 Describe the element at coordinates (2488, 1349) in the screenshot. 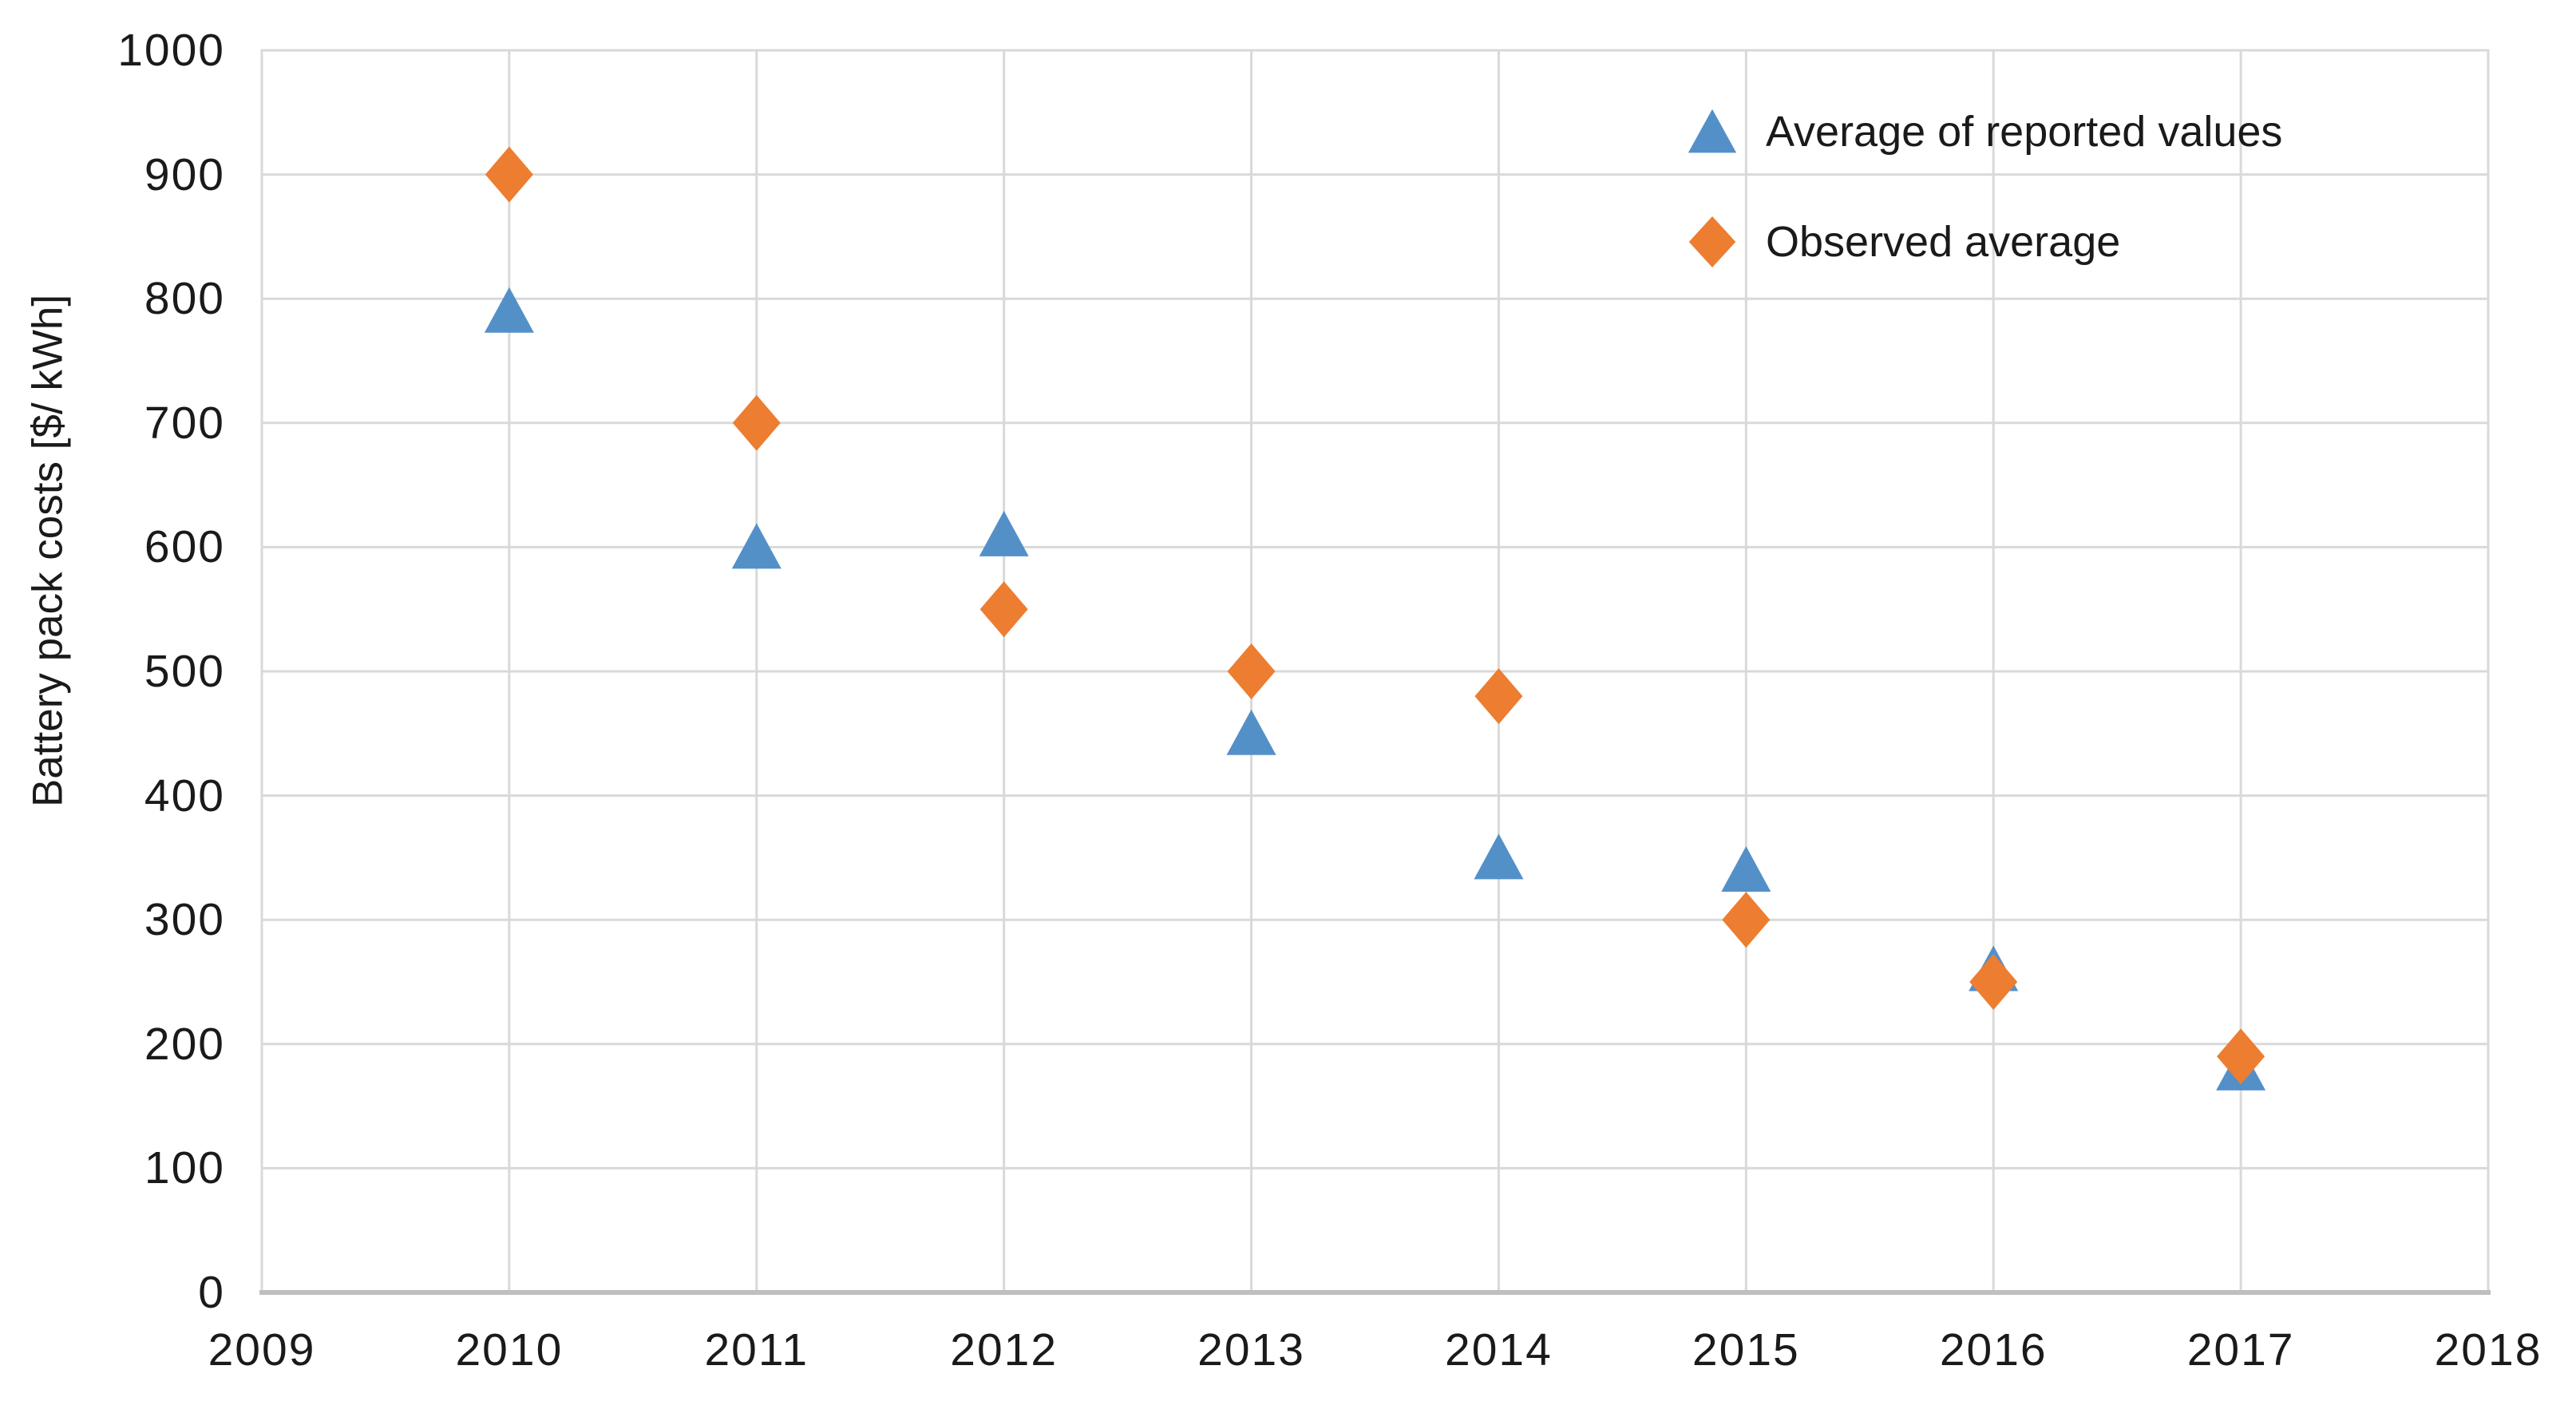

I see `x-tick-label: 2018` at that location.